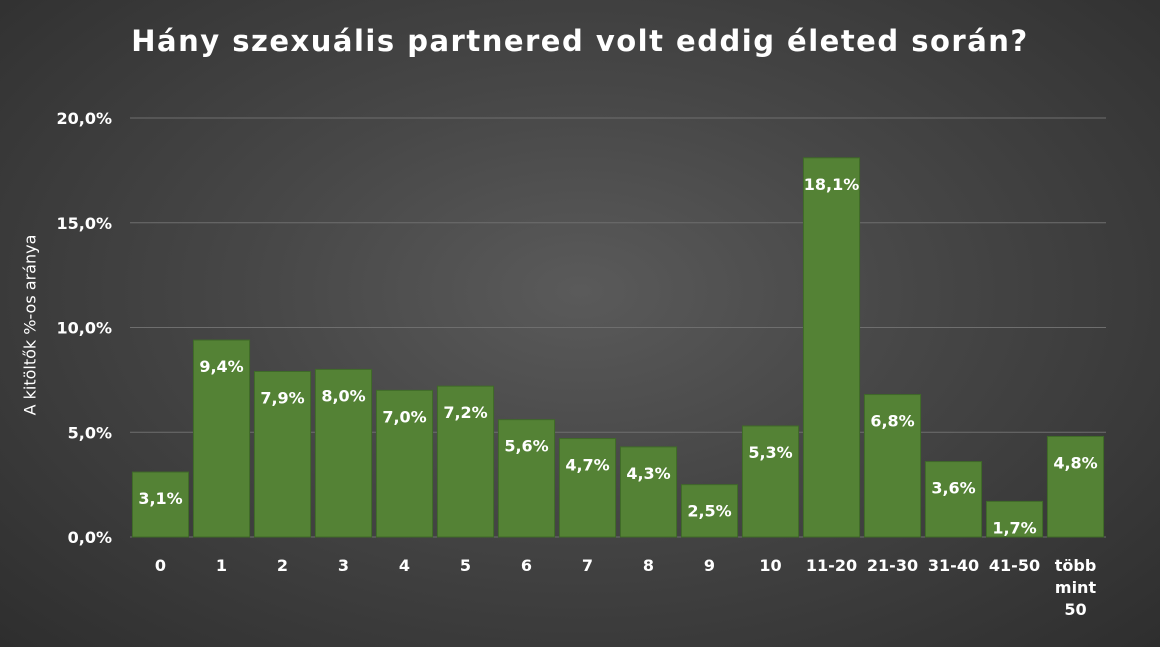  I want to click on y-tick-label: 0,0%, so click(90, 537).